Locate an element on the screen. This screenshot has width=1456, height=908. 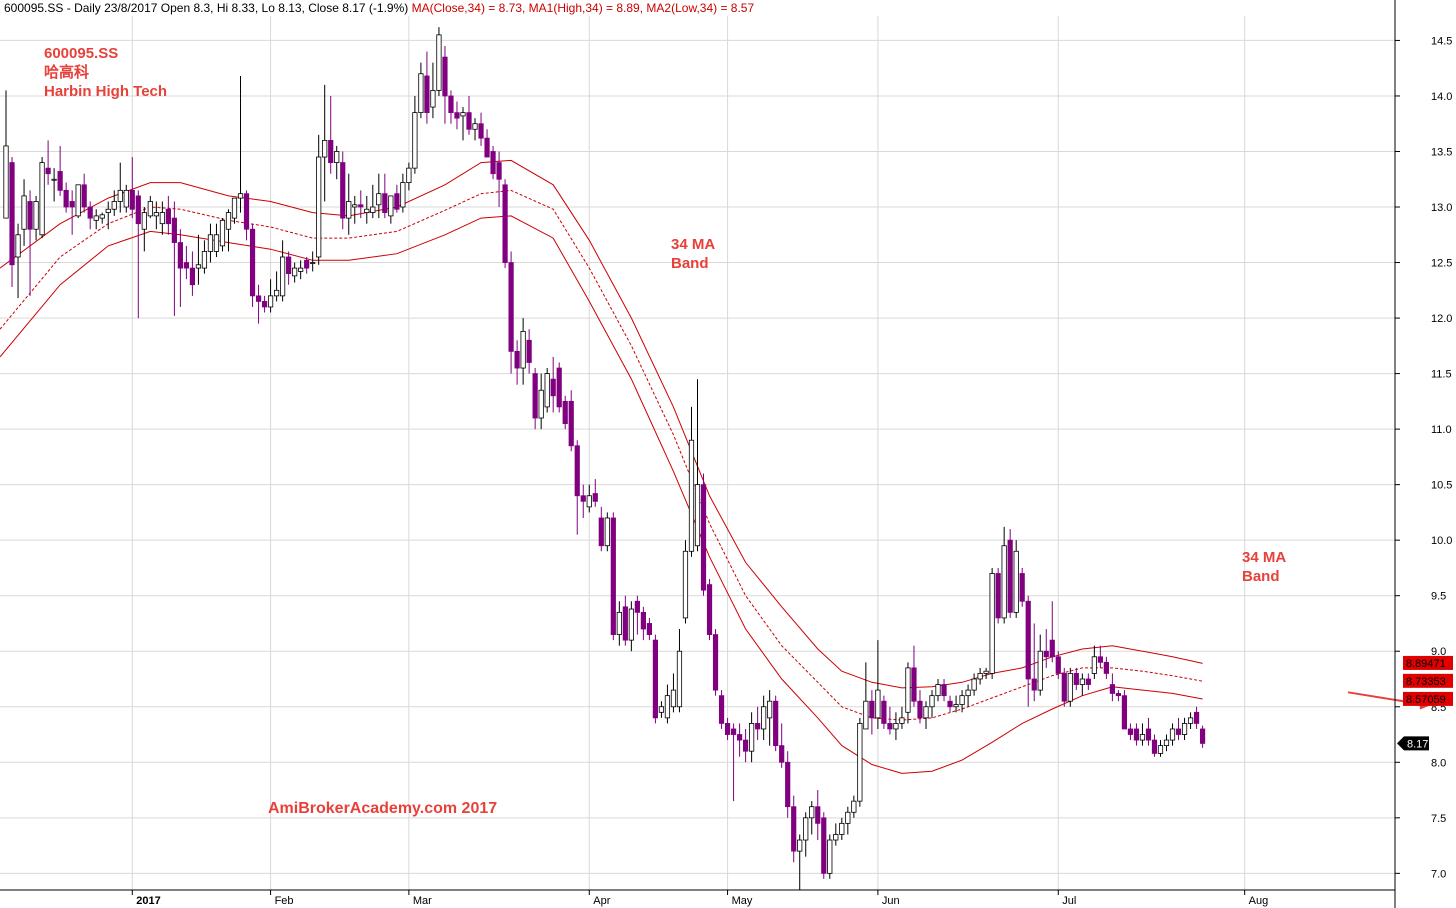
ma-band-annotation-2: 34 MA Band is located at coordinates (1264, 567).